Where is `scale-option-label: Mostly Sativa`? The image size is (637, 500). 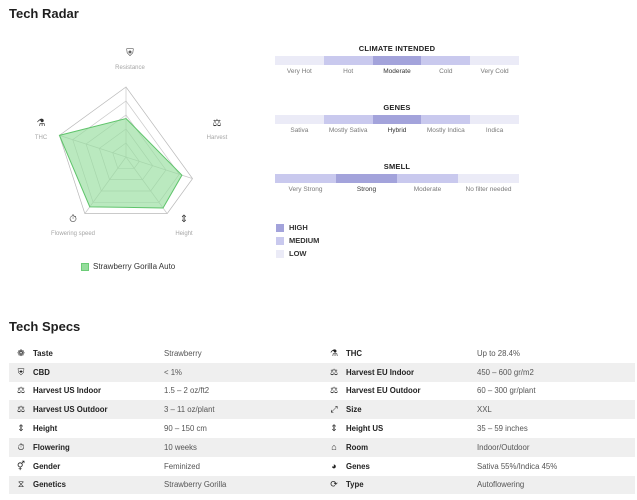
scale-option-label: Mostly Sativa is located at coordinates (348, 130).